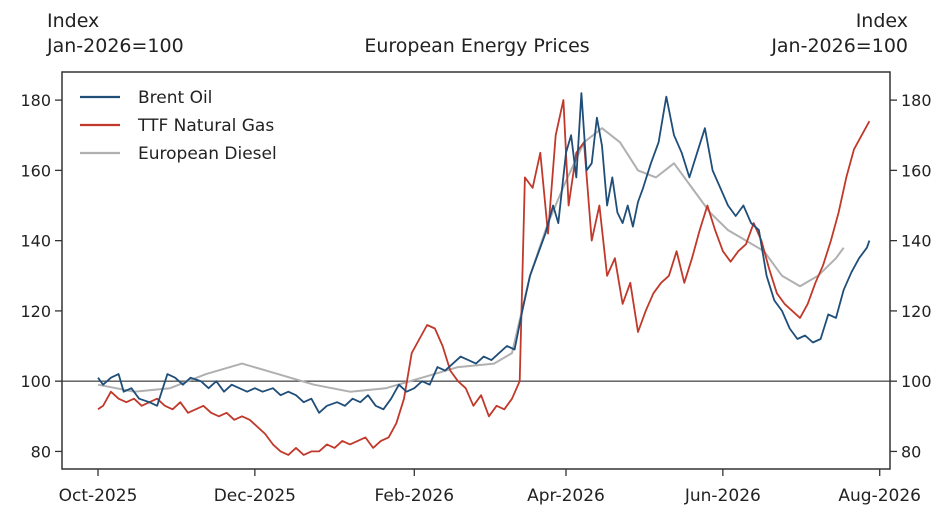  I want to click on x-tick-label: Feb-2026, so click(415, 496).